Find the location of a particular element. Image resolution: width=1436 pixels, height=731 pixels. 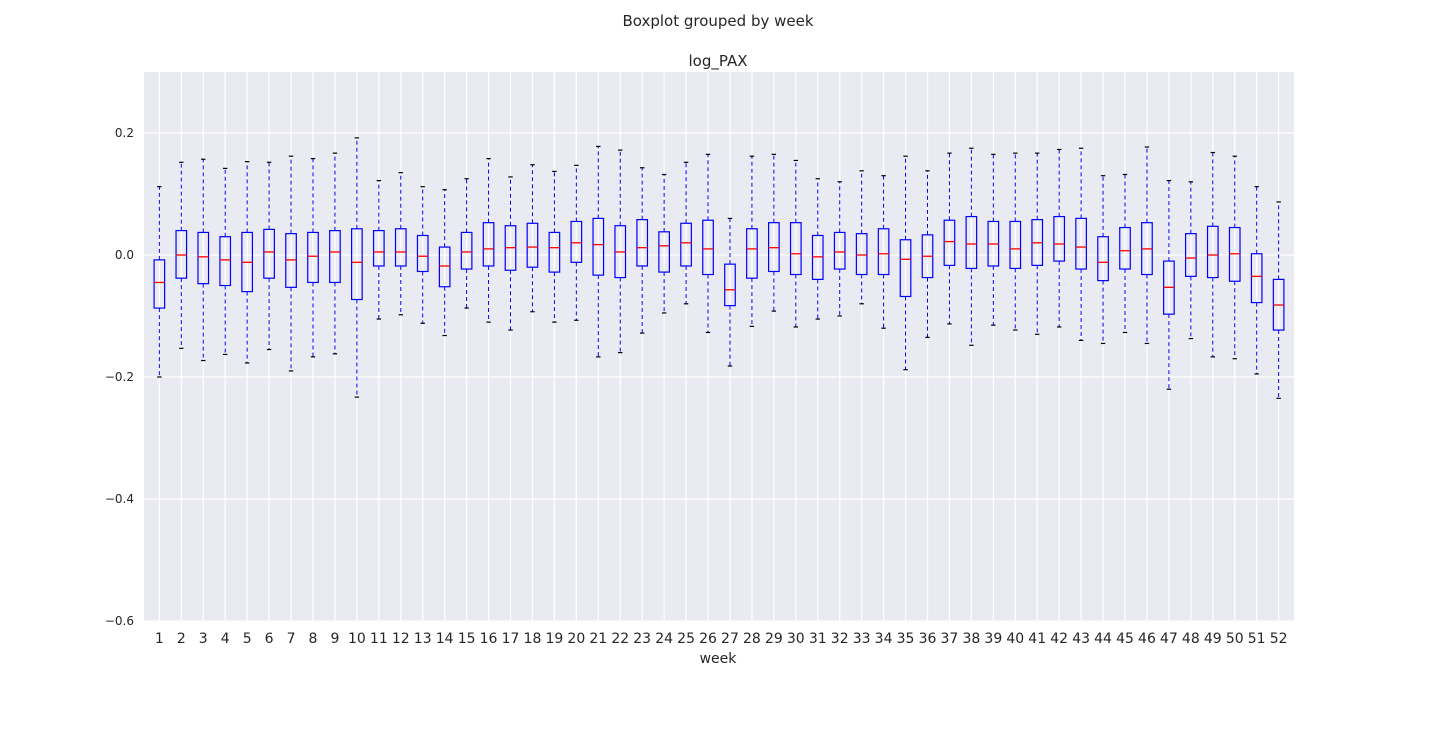

x-tick-label: 52 is located at coordinates (1279, 639).